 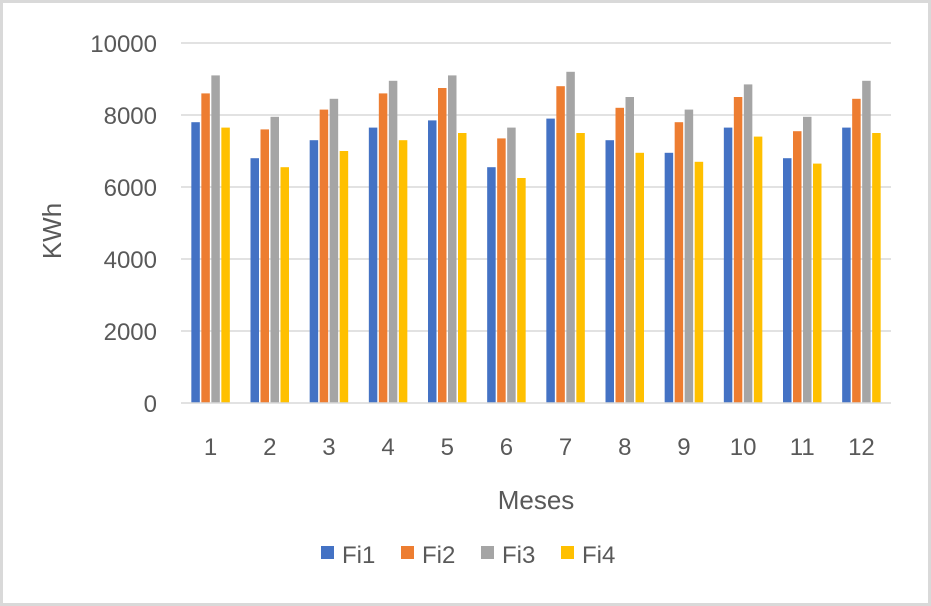 What do you see at coordinates (328, 447) in the screenshot?
I see `x-tick-label: 3` at bounding box center [328, 447].